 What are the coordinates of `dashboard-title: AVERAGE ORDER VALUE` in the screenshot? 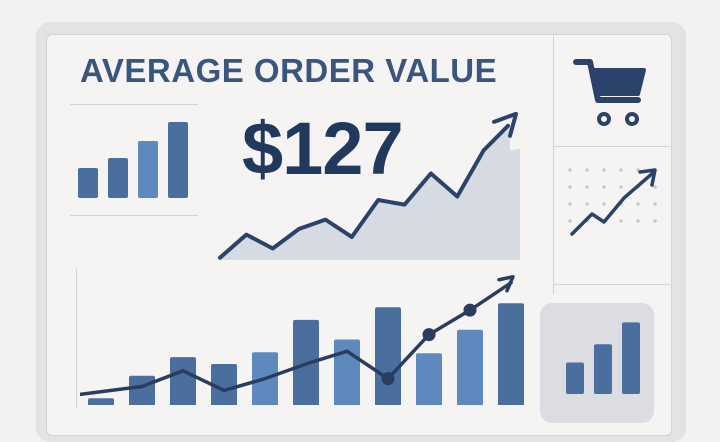 It's located at (289, 70).